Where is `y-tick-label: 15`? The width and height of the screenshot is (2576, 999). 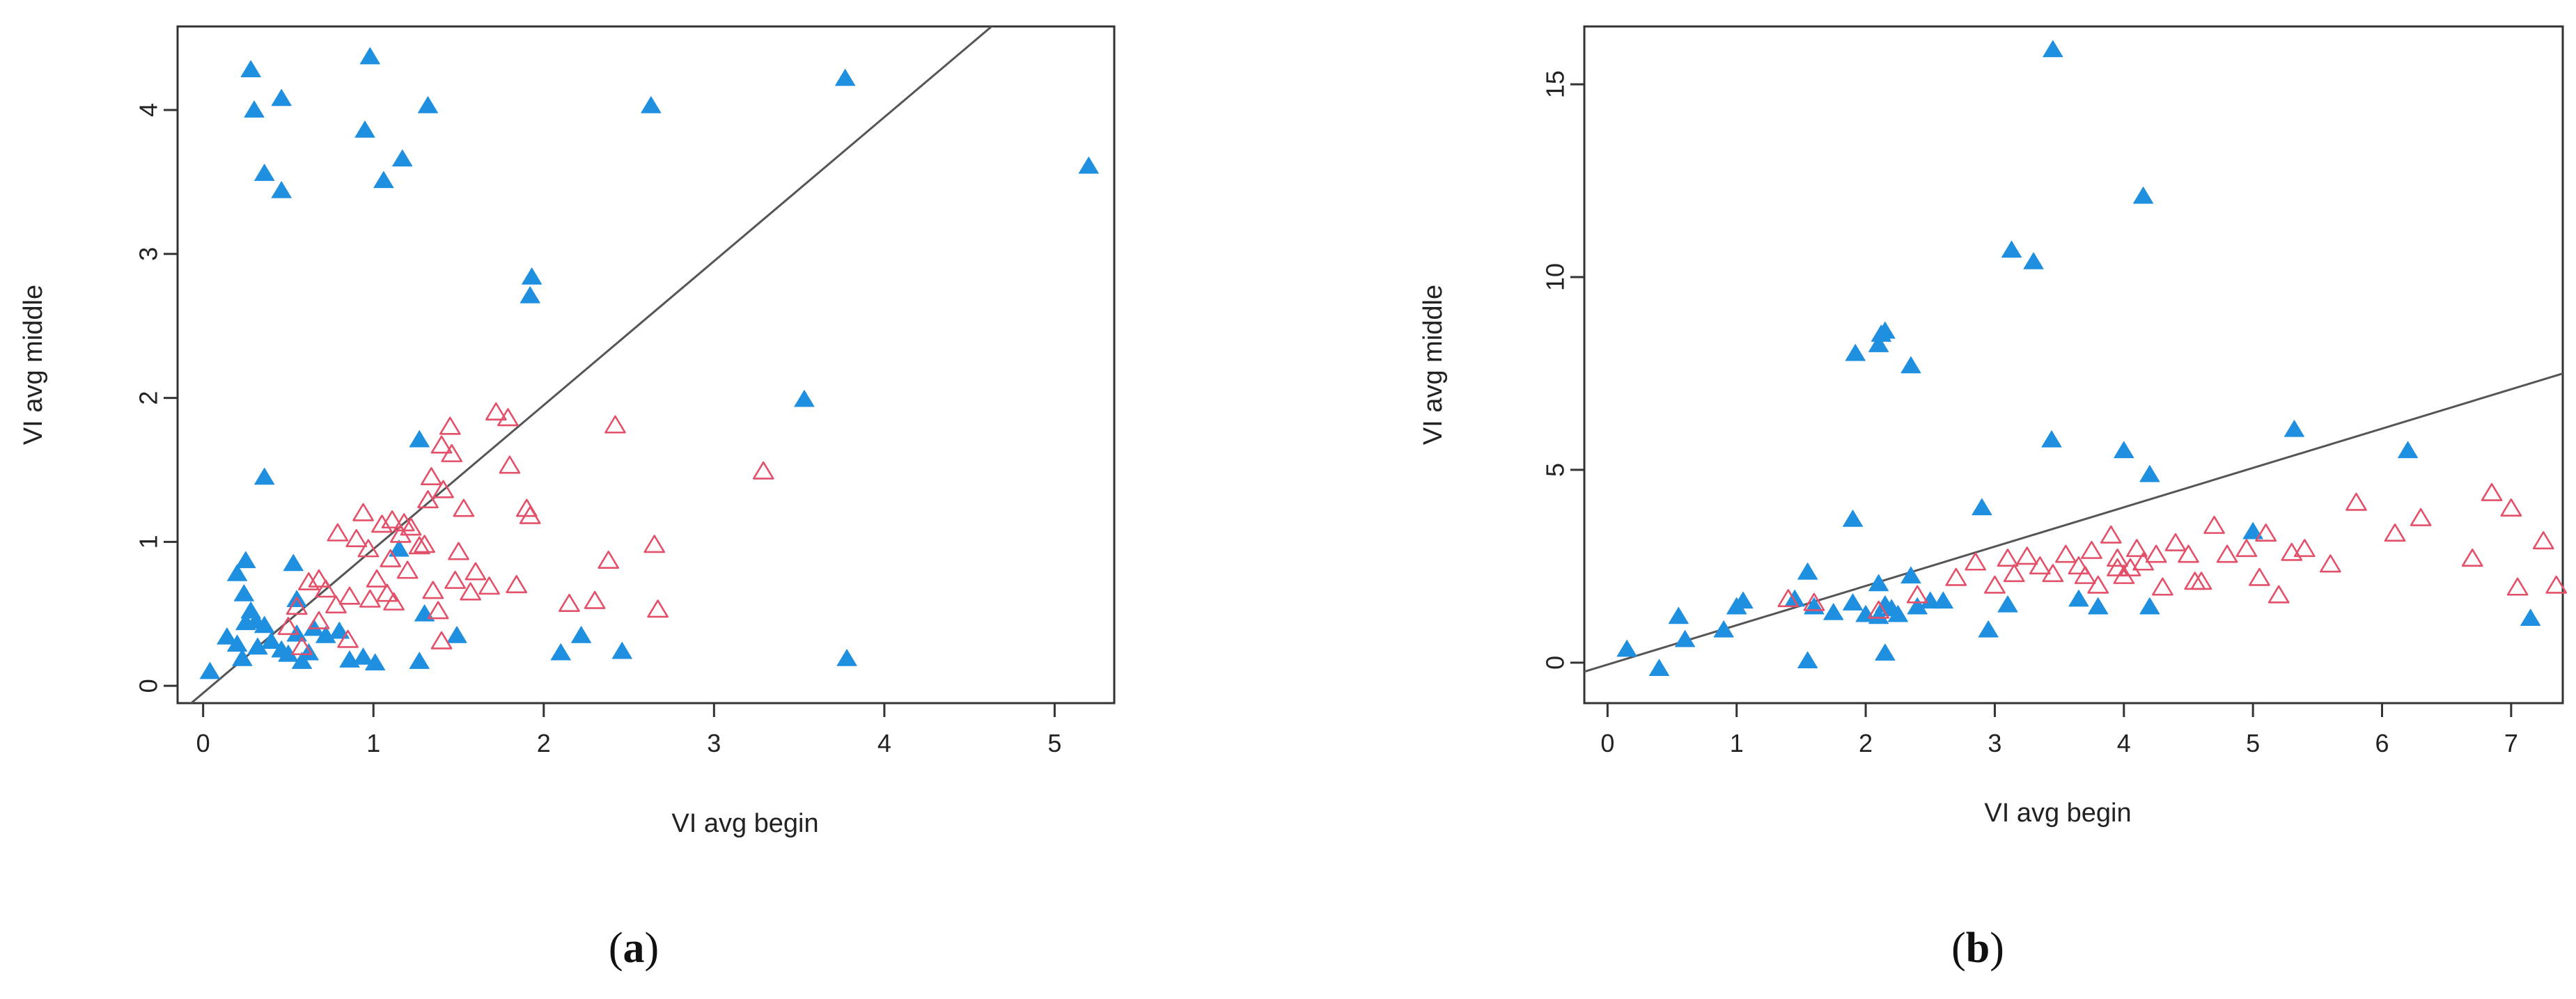
y-tick-label: 15 is located at coordinates (1556, 84).